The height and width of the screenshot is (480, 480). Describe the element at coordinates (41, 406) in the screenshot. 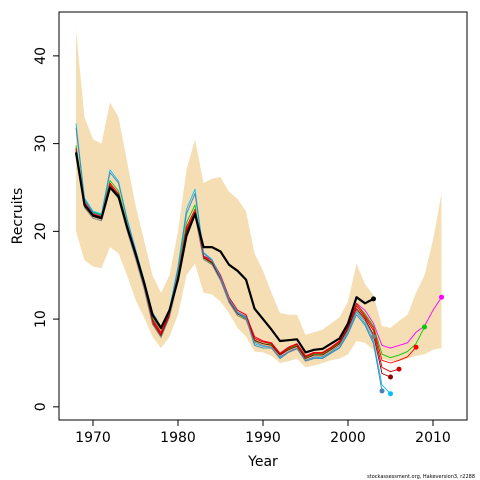

I see `y-tick-label: 0` at that location.